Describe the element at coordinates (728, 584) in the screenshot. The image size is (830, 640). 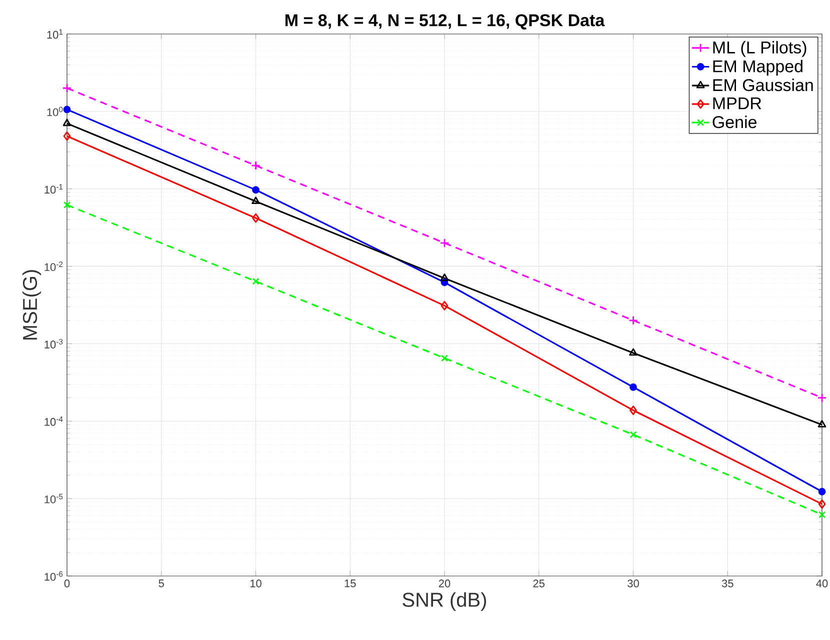
I see `x-tick-label: 35` at that location.